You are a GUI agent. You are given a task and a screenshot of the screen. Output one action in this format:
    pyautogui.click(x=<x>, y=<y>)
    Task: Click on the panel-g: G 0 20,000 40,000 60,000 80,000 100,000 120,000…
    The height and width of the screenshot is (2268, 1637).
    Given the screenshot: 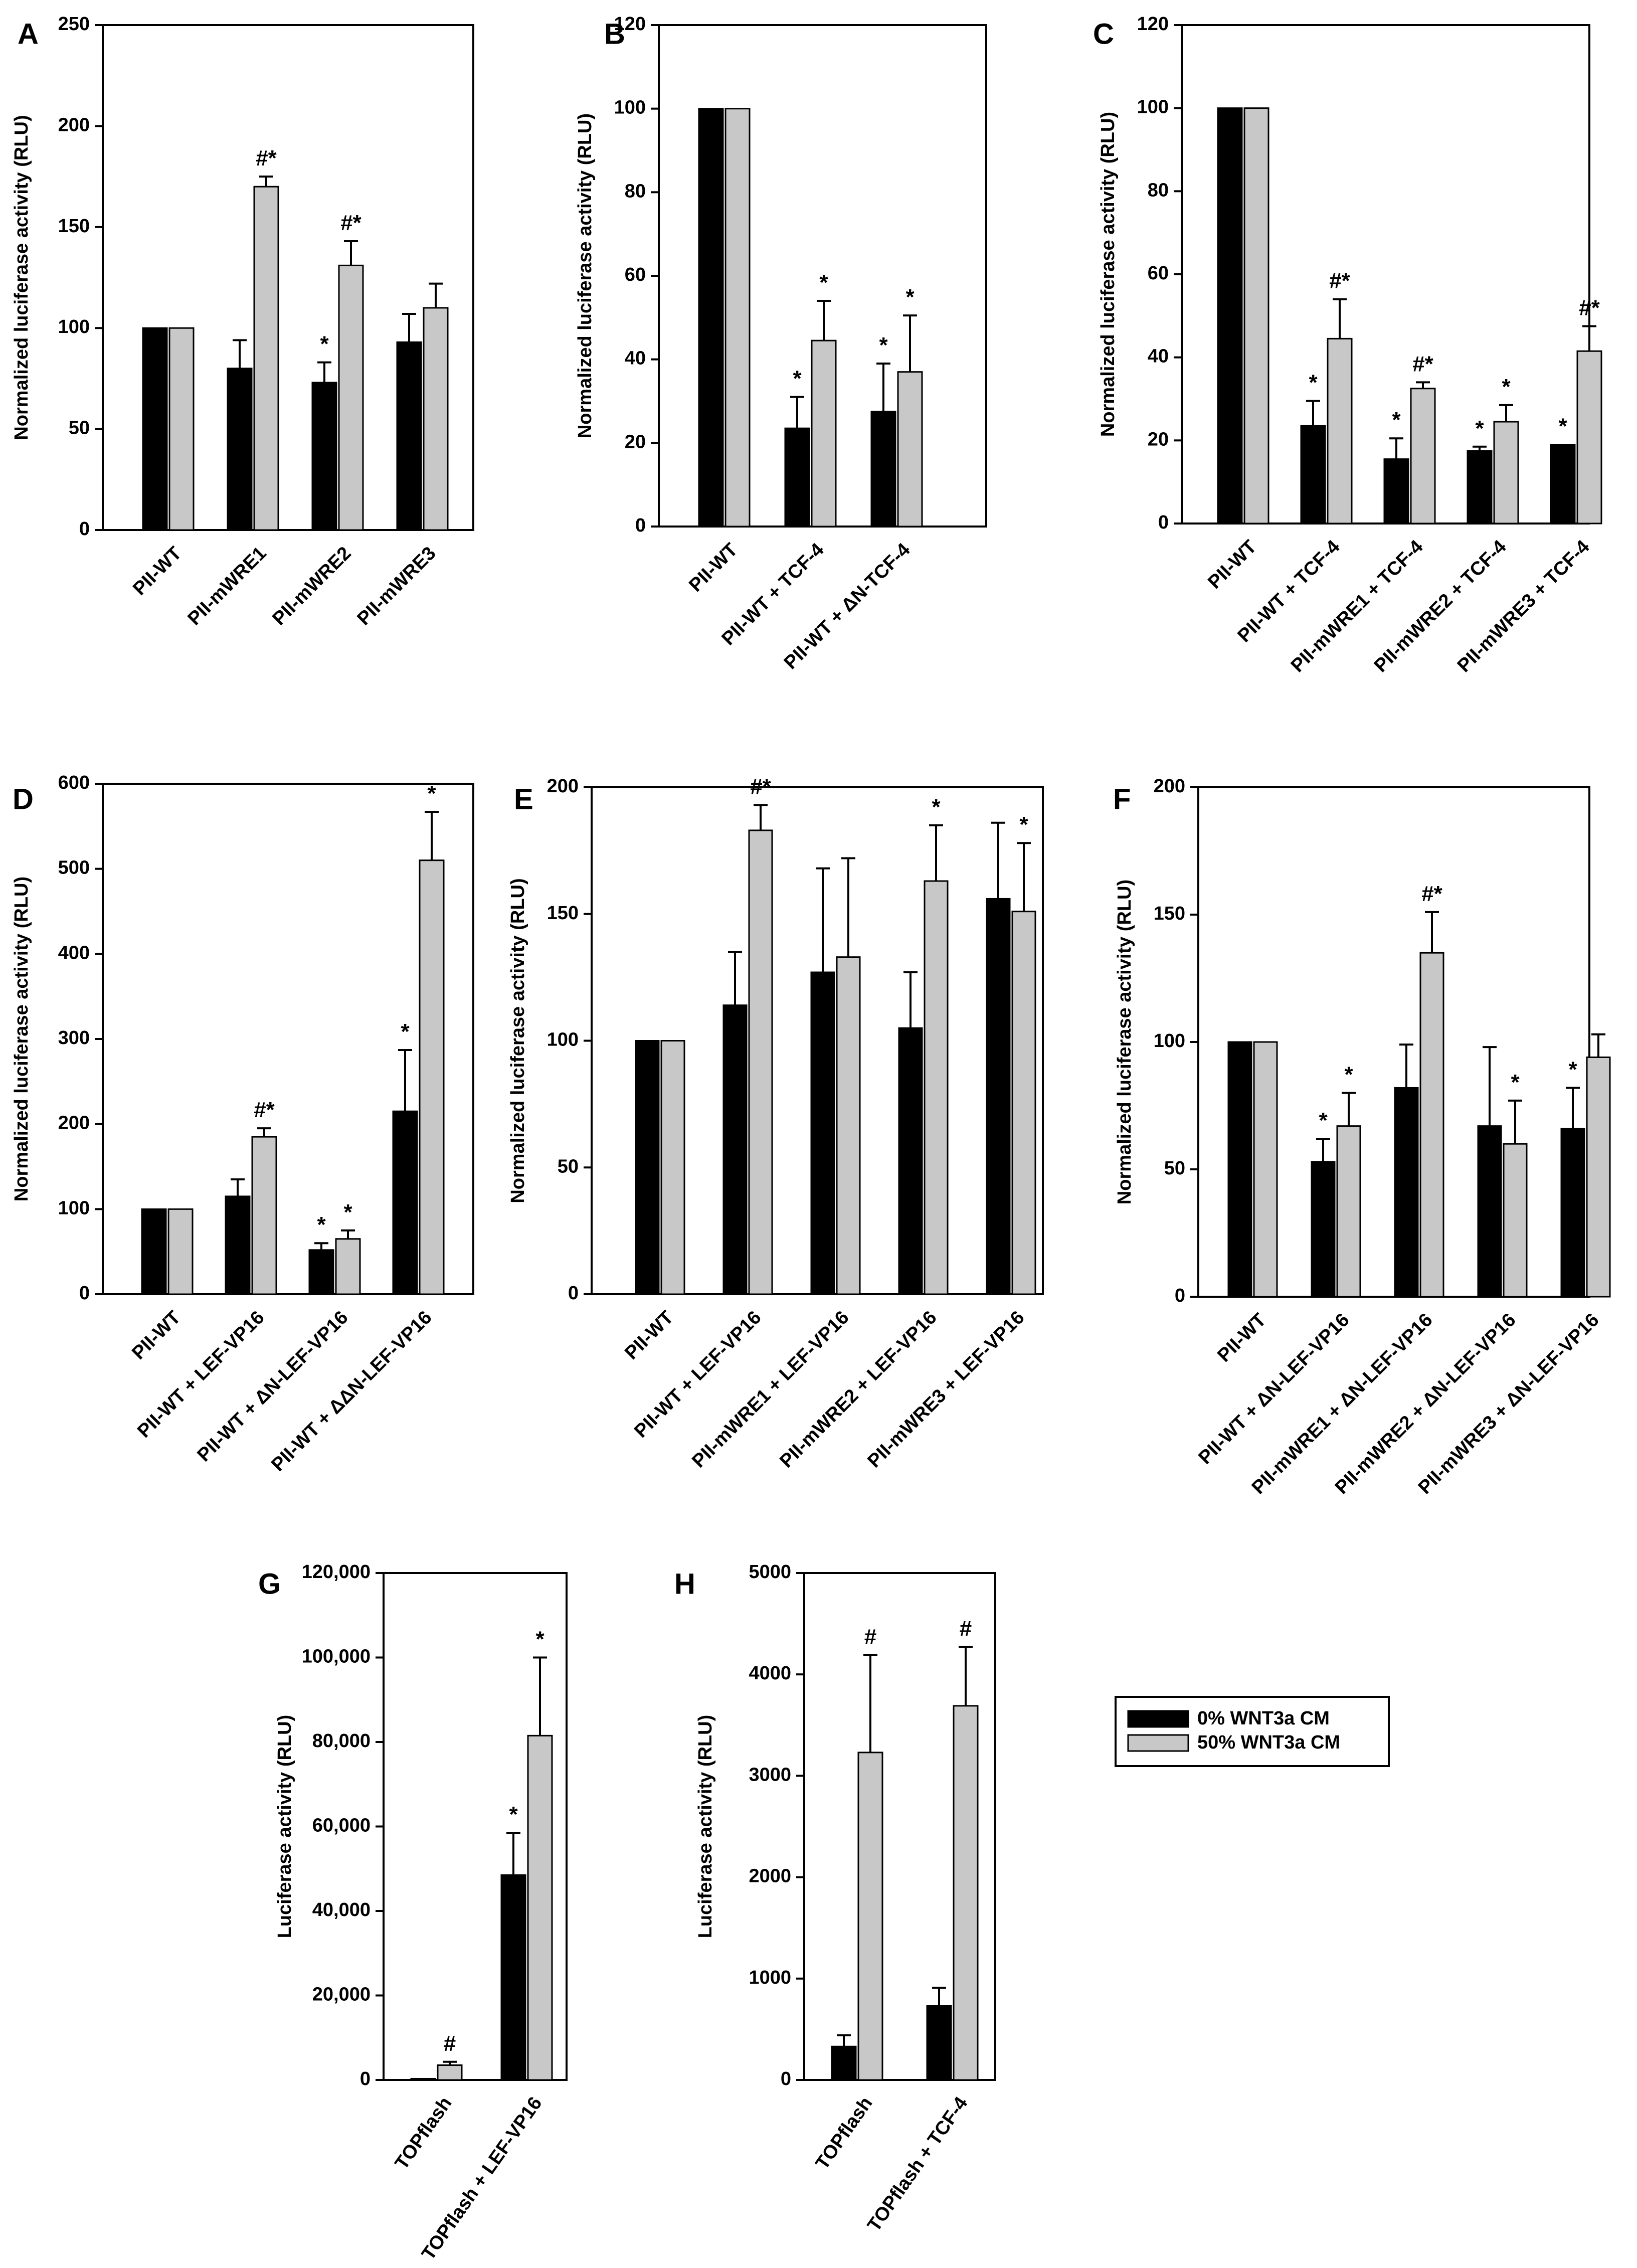 What is the action you would take?
    pyautogui.click(x=413, y=1912)
    